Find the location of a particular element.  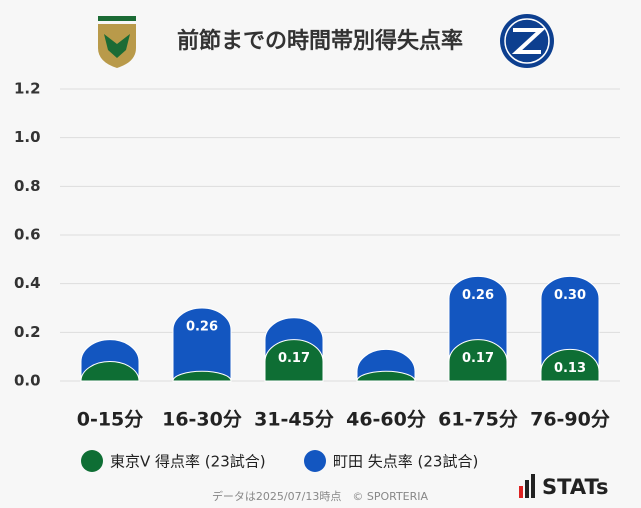

data-label: 0.13 is located at coordinates (570, 368).